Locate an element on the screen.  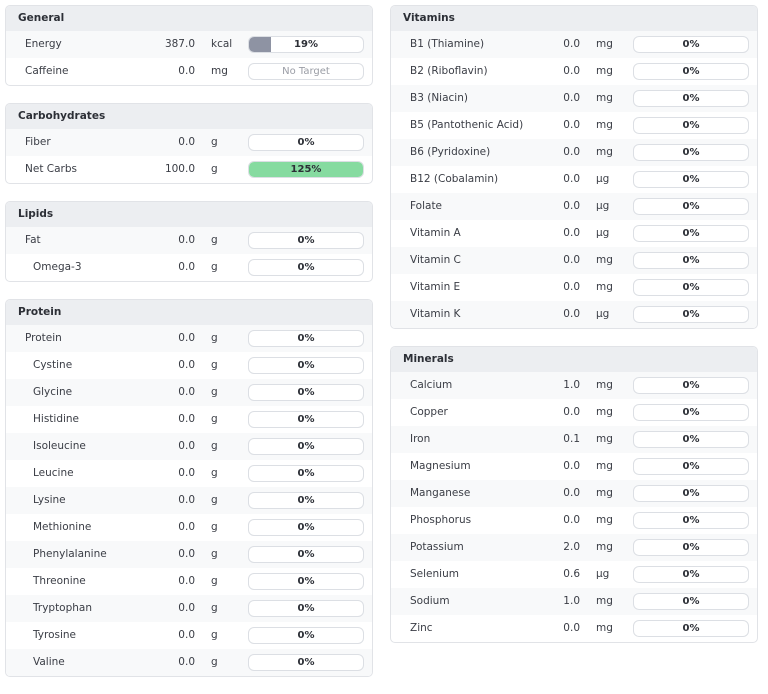
nutrient-row: Folate 0.0 µg 0% is located at coordinates (574, 206).